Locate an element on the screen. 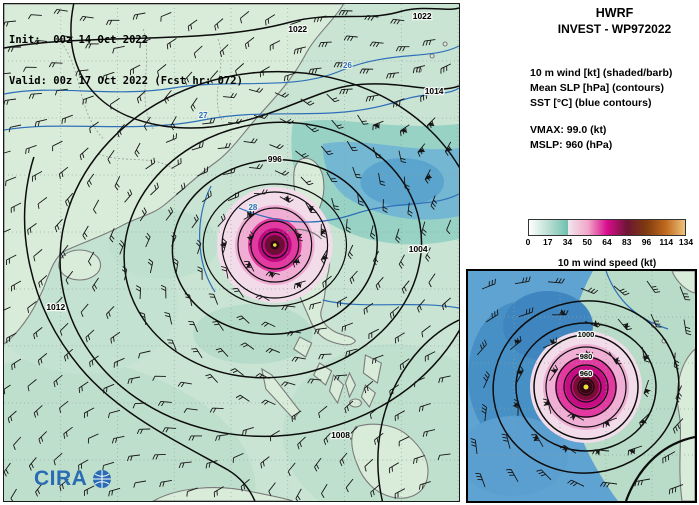 The height and width of the screenshot is (505, 699). legend-slp: Mean SLP [hPa] (contours) is located at coordinates (597, 88).